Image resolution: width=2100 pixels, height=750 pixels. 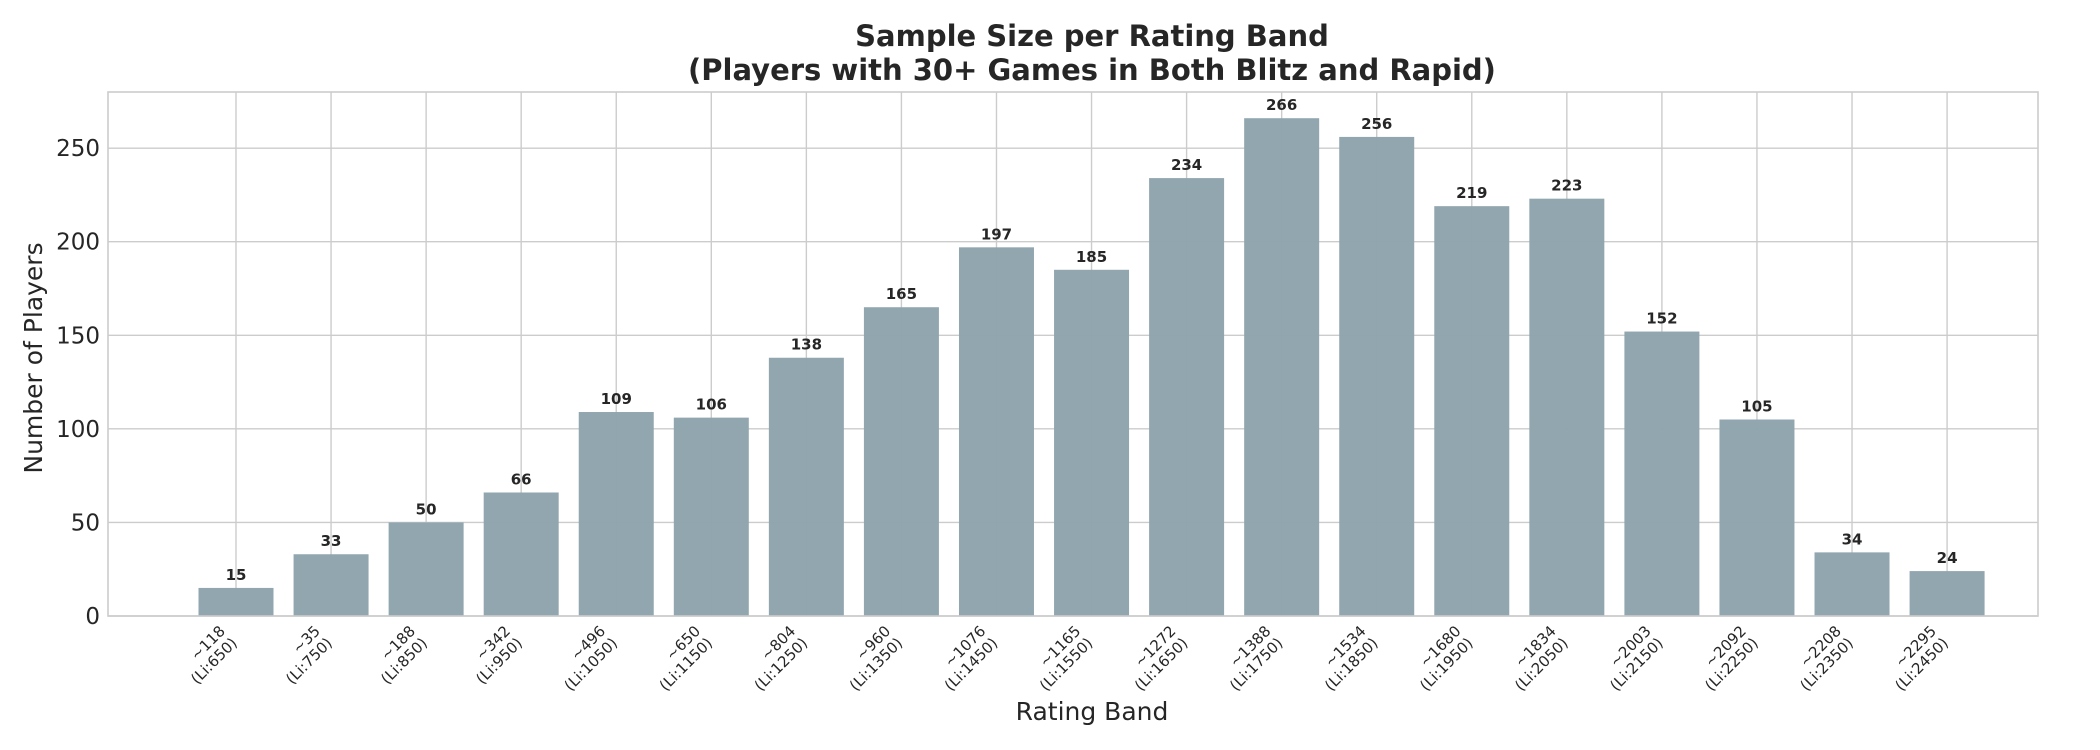 What do you see at coordinates (1351, 658) in the screenshot?
I see `x-tick-label: ~1534(Li:1850)` at bounding box center [1351, 658].